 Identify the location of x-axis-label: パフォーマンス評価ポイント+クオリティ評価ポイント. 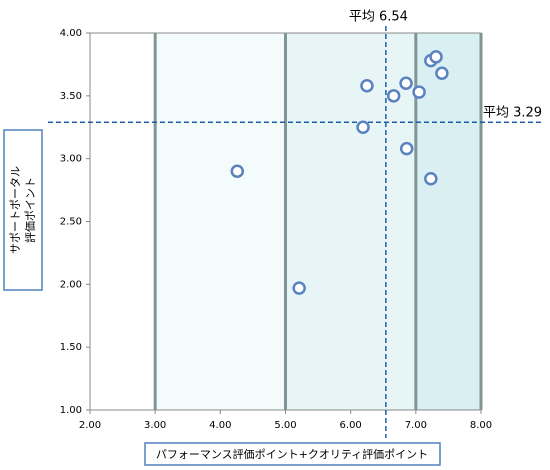
(292, 454).